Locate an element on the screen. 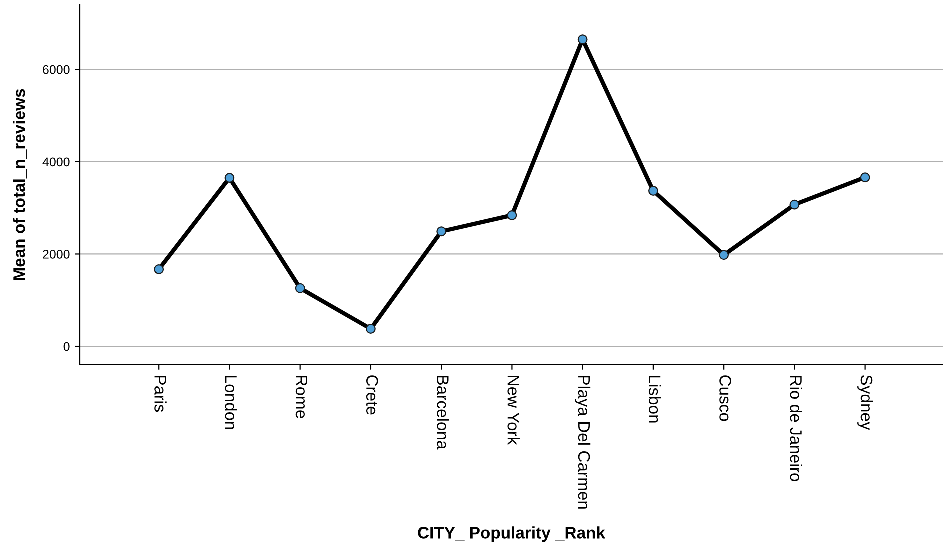 Image resolution: width=943 pixels, height=553 pixels. x-tick-label: Barcelona is located at coordinates (443, 413).